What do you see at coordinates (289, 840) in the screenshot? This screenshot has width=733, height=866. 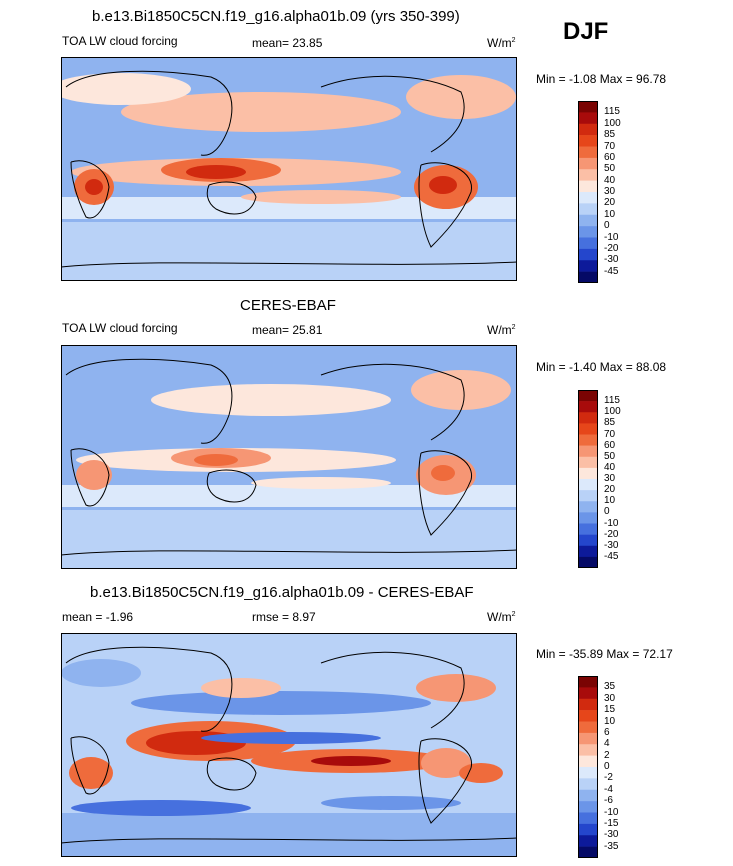 I see `panel3-coast-antarctica` at bounding box center [289, 840].